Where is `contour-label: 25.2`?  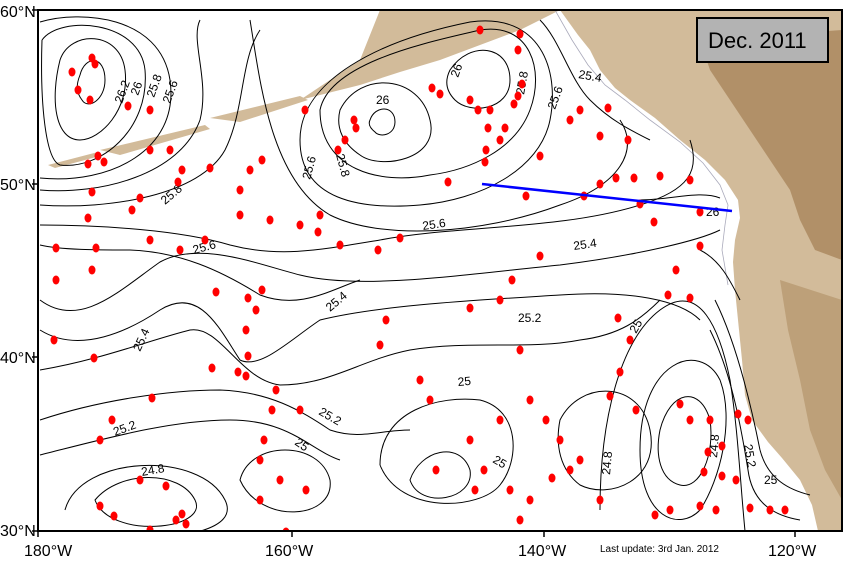
contour-label: 25.2 is located at coordinates (750, 456).